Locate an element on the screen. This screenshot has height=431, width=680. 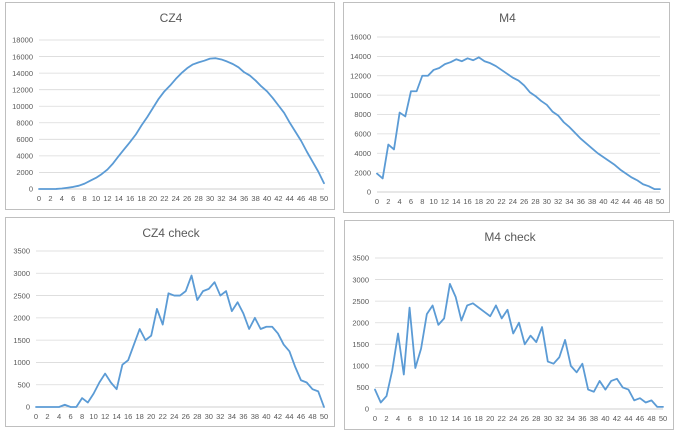
y-tick-label: 4000 is located at coordinates (24, 156).